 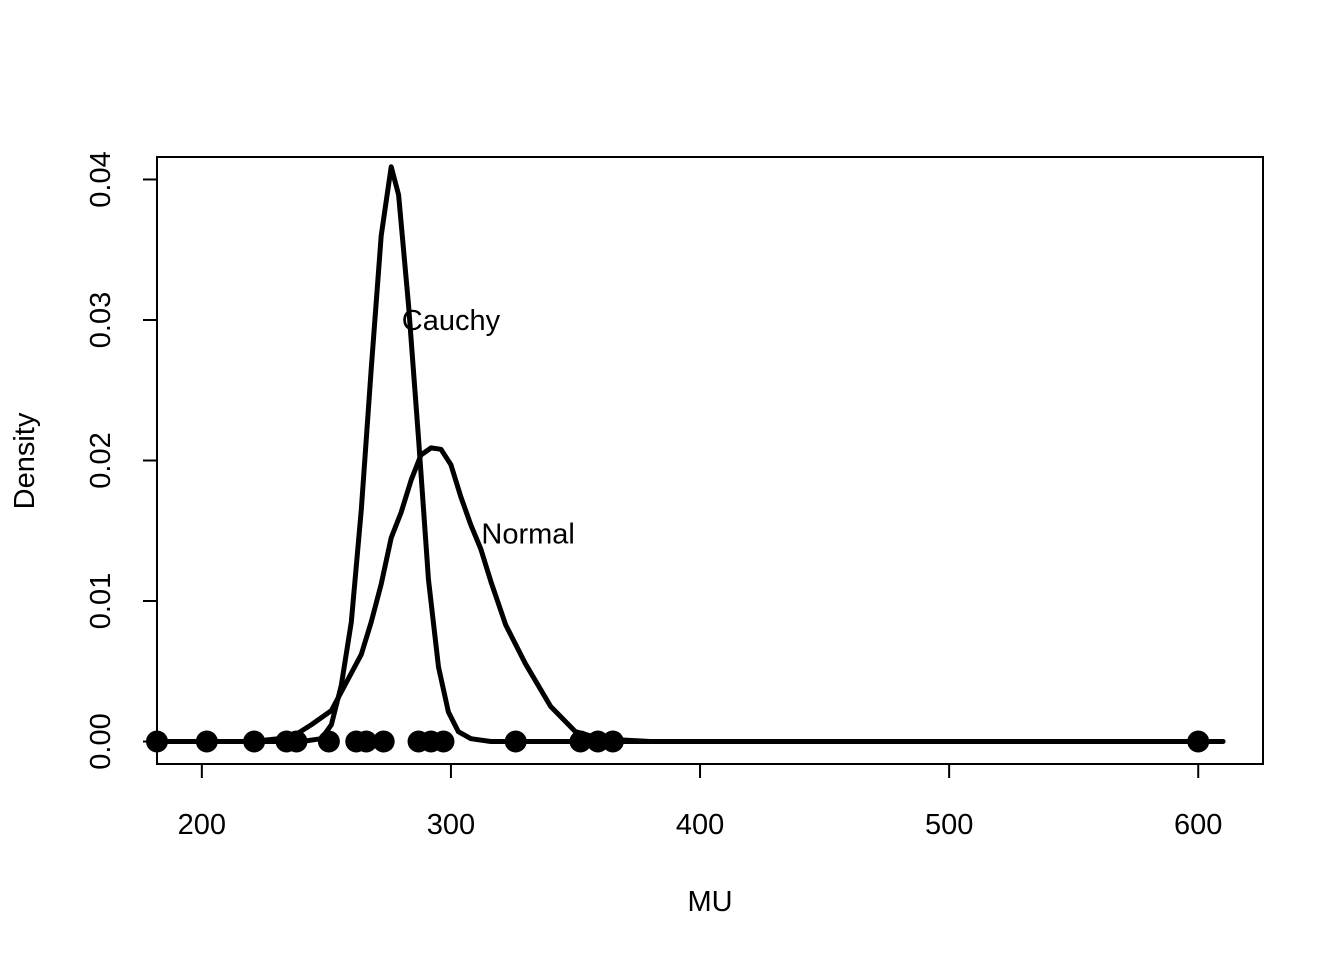 What do you see at coordinates (101, 741) in the screenshot?
I see `y-tick-label: 0.00` at bounding box center [101, 741].